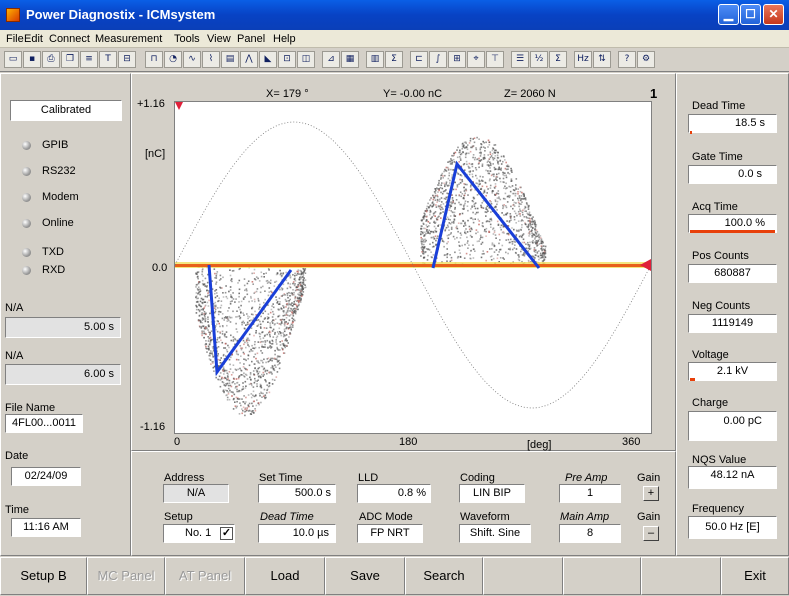  Describe the element at coordinates (583, 59) in the screenshot. I see `hz-icon: Hz` at that location.